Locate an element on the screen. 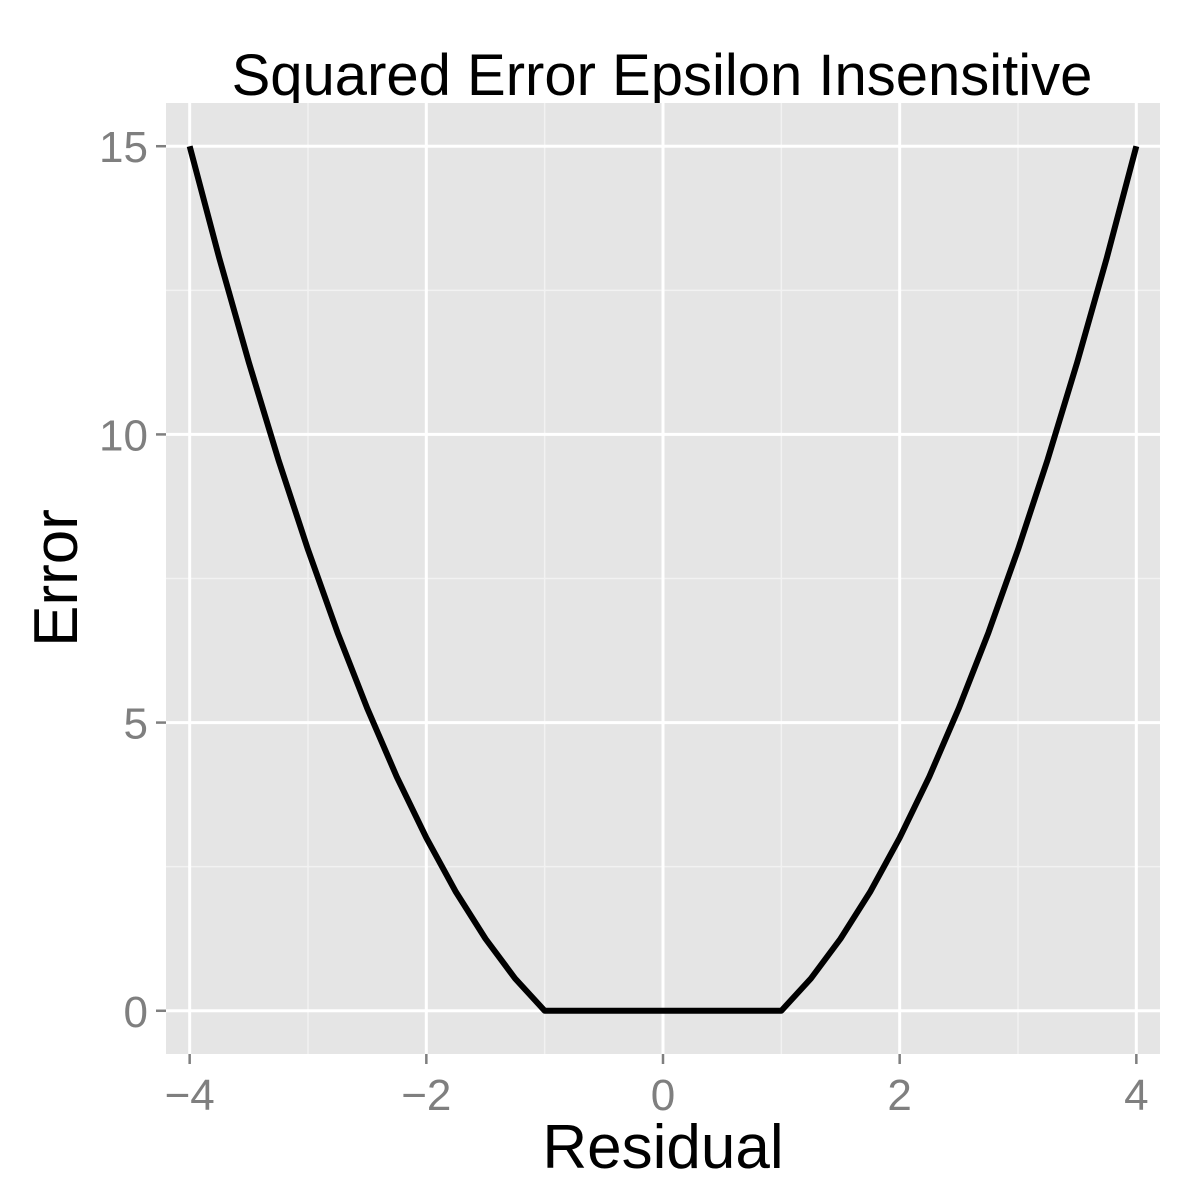  x-tick-label: 2 is located at coordinates (899, 1095).